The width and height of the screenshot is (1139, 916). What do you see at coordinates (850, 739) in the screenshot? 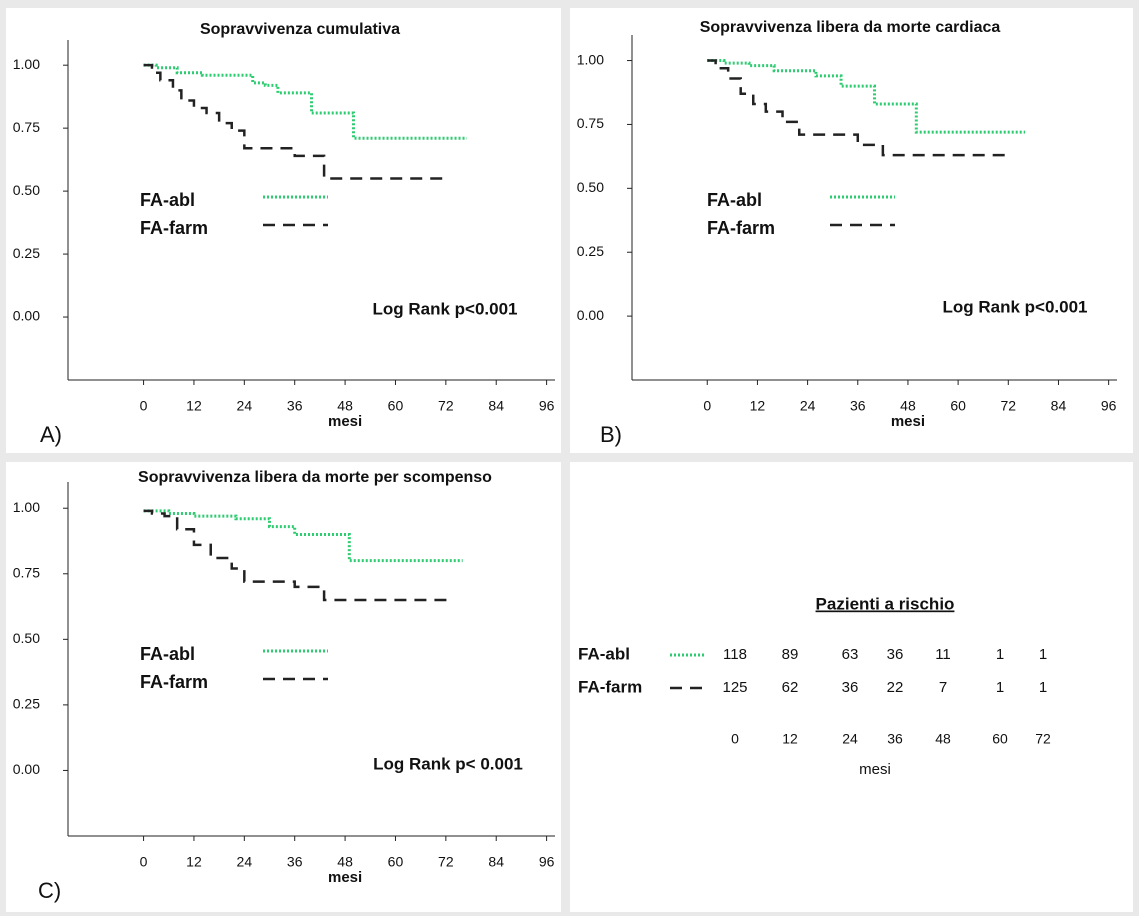
I see `time-label: 24` at bounding box center [850, 739].